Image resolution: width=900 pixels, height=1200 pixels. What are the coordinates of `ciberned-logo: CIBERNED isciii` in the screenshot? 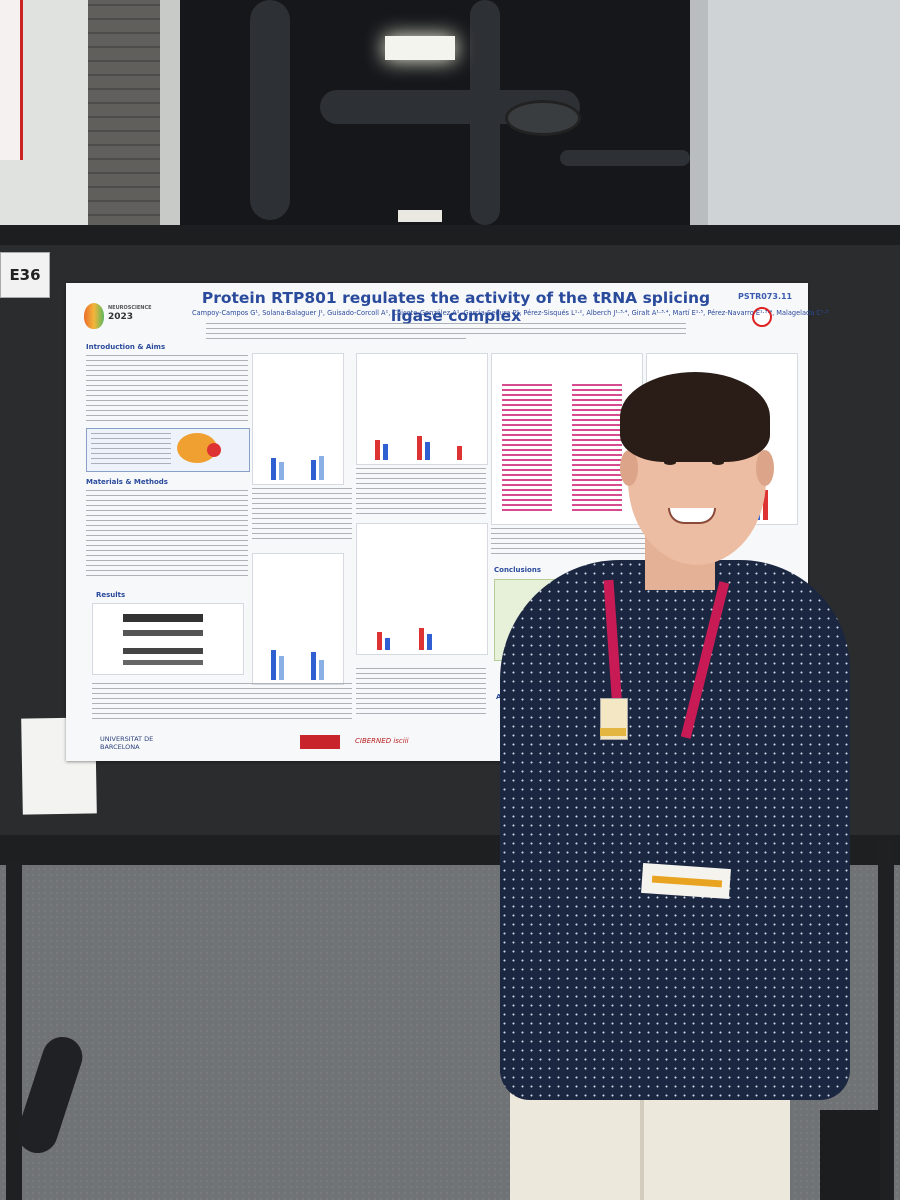 It's located at (382, 741).